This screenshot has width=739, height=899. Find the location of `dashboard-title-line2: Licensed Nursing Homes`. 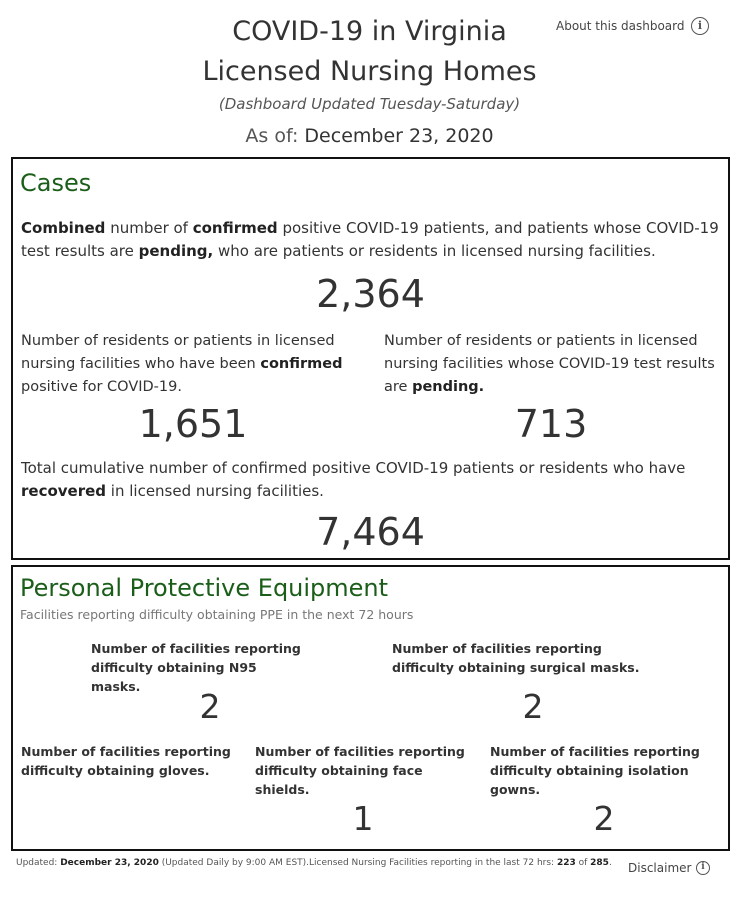

dashboard-title-line2: Licensed Nursing Homes is located at coordinates (369, 71).